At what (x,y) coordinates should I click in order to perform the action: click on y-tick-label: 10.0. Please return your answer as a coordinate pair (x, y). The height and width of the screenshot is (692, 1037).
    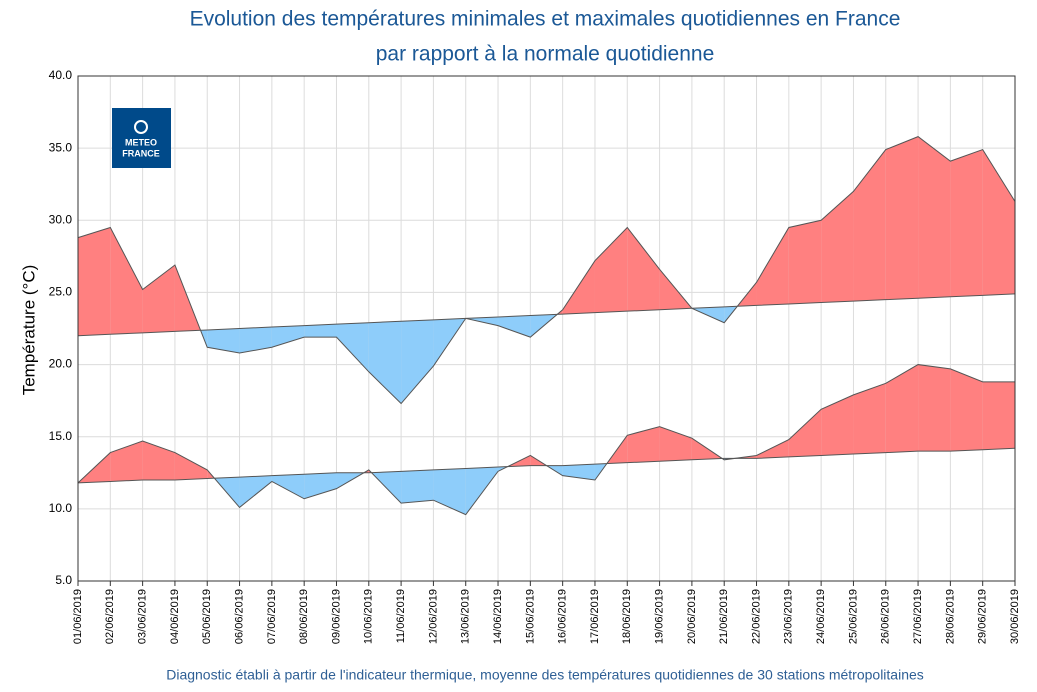
    Looking at the image, I should click on (61, 508).